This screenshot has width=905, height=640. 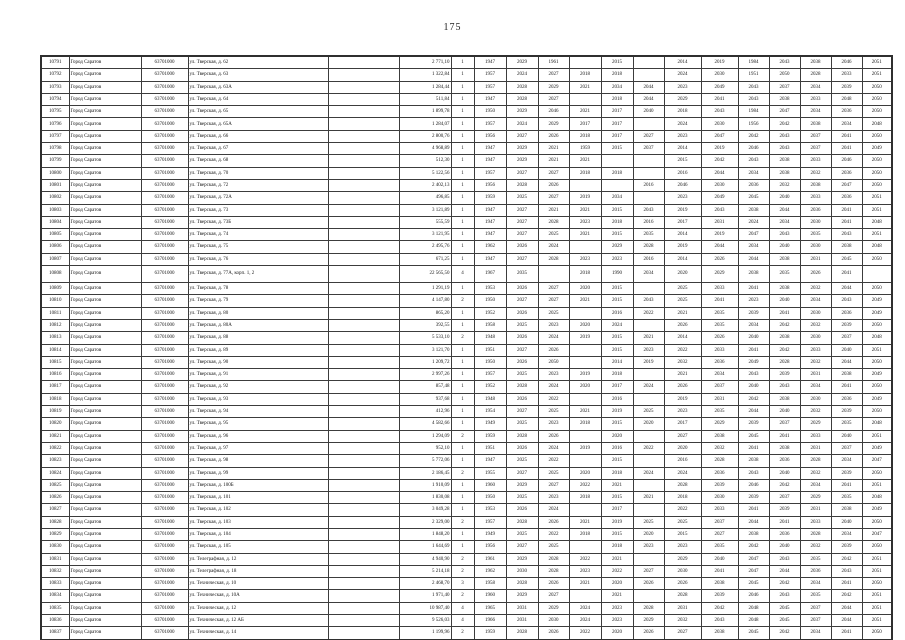 I want to click on year-built: 1965, so click(x=490, y=608).